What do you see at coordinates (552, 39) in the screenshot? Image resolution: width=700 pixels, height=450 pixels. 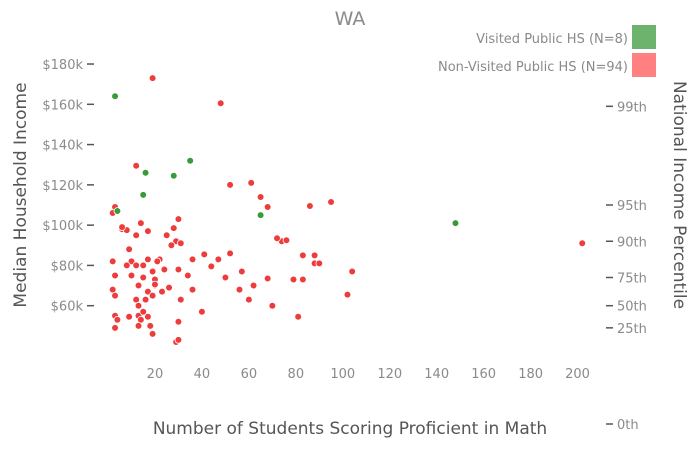 I see `legend-label-visited: Visited Public HS (N=8)` at bounding box center [552, 39].